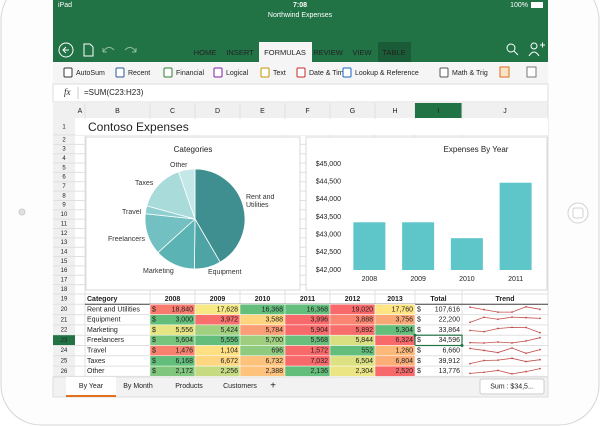  What do you see at coordinates (362, 52) in the screenshot?
I see `ribbon-tab: VIEW` at bounding box center [362, 52].